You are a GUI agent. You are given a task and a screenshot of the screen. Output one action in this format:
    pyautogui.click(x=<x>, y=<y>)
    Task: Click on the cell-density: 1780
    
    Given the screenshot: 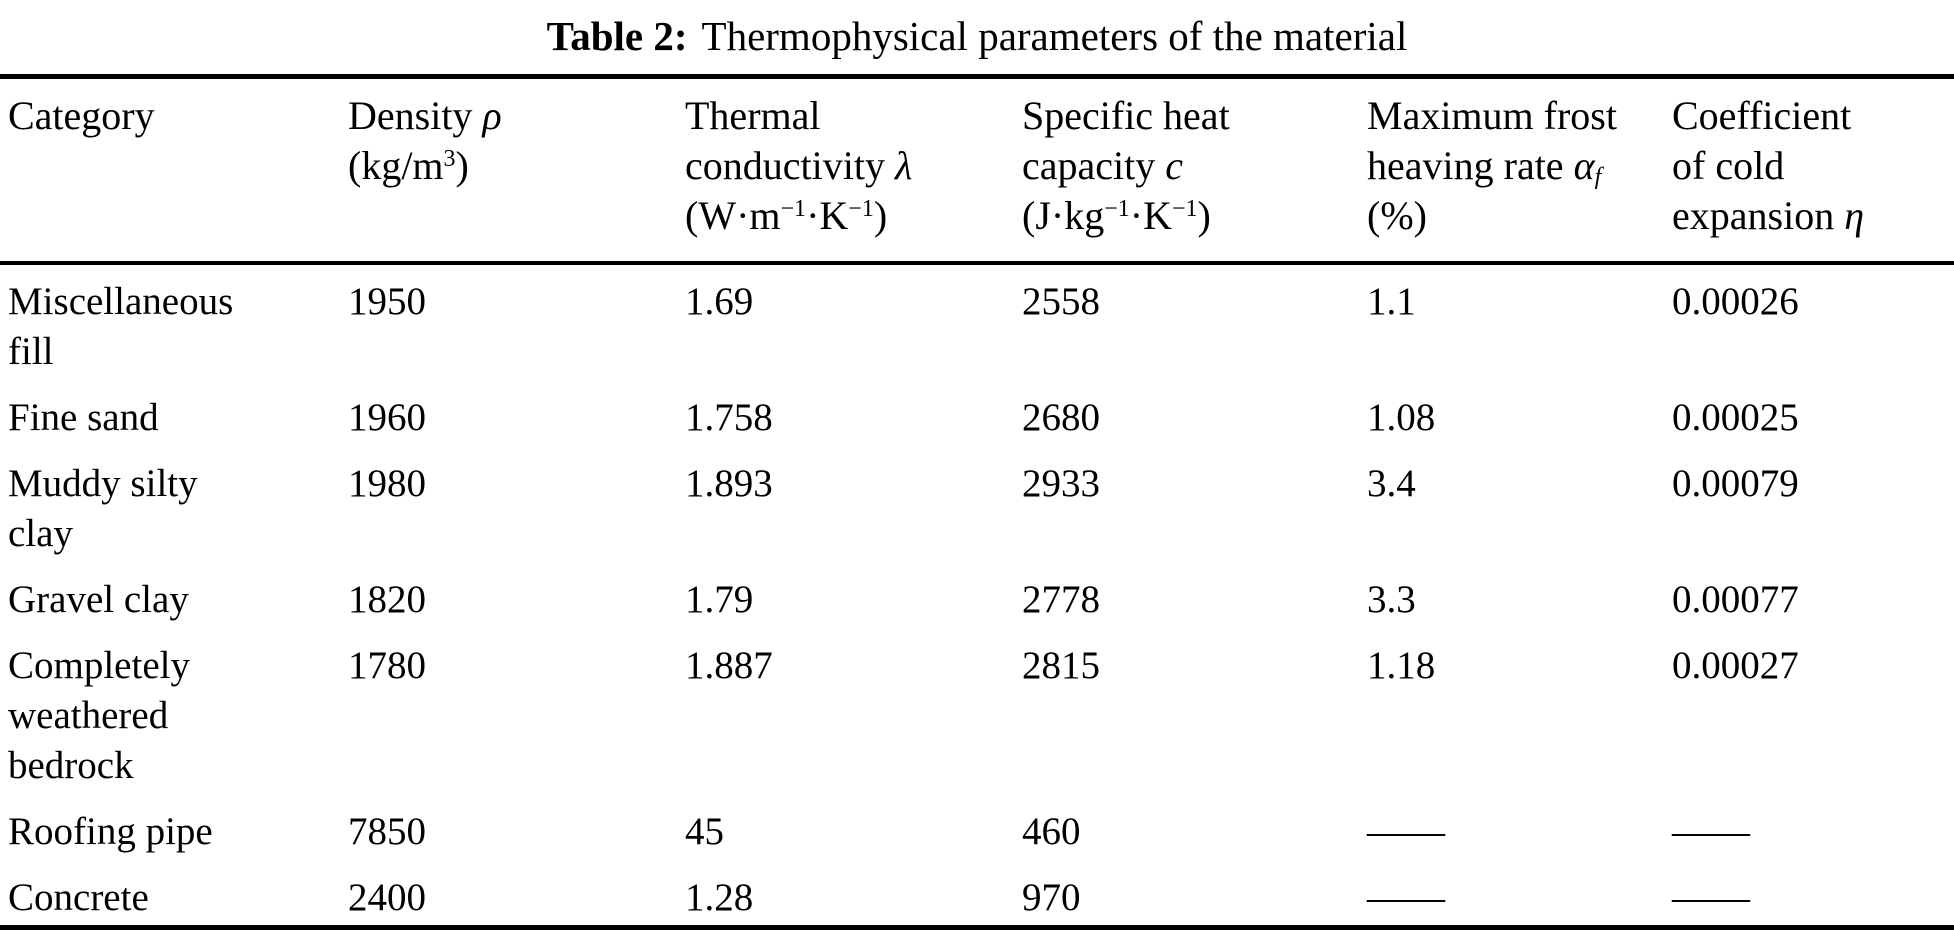 What is the action you would take?
    pyautogui.click(x=387, y=665)
    